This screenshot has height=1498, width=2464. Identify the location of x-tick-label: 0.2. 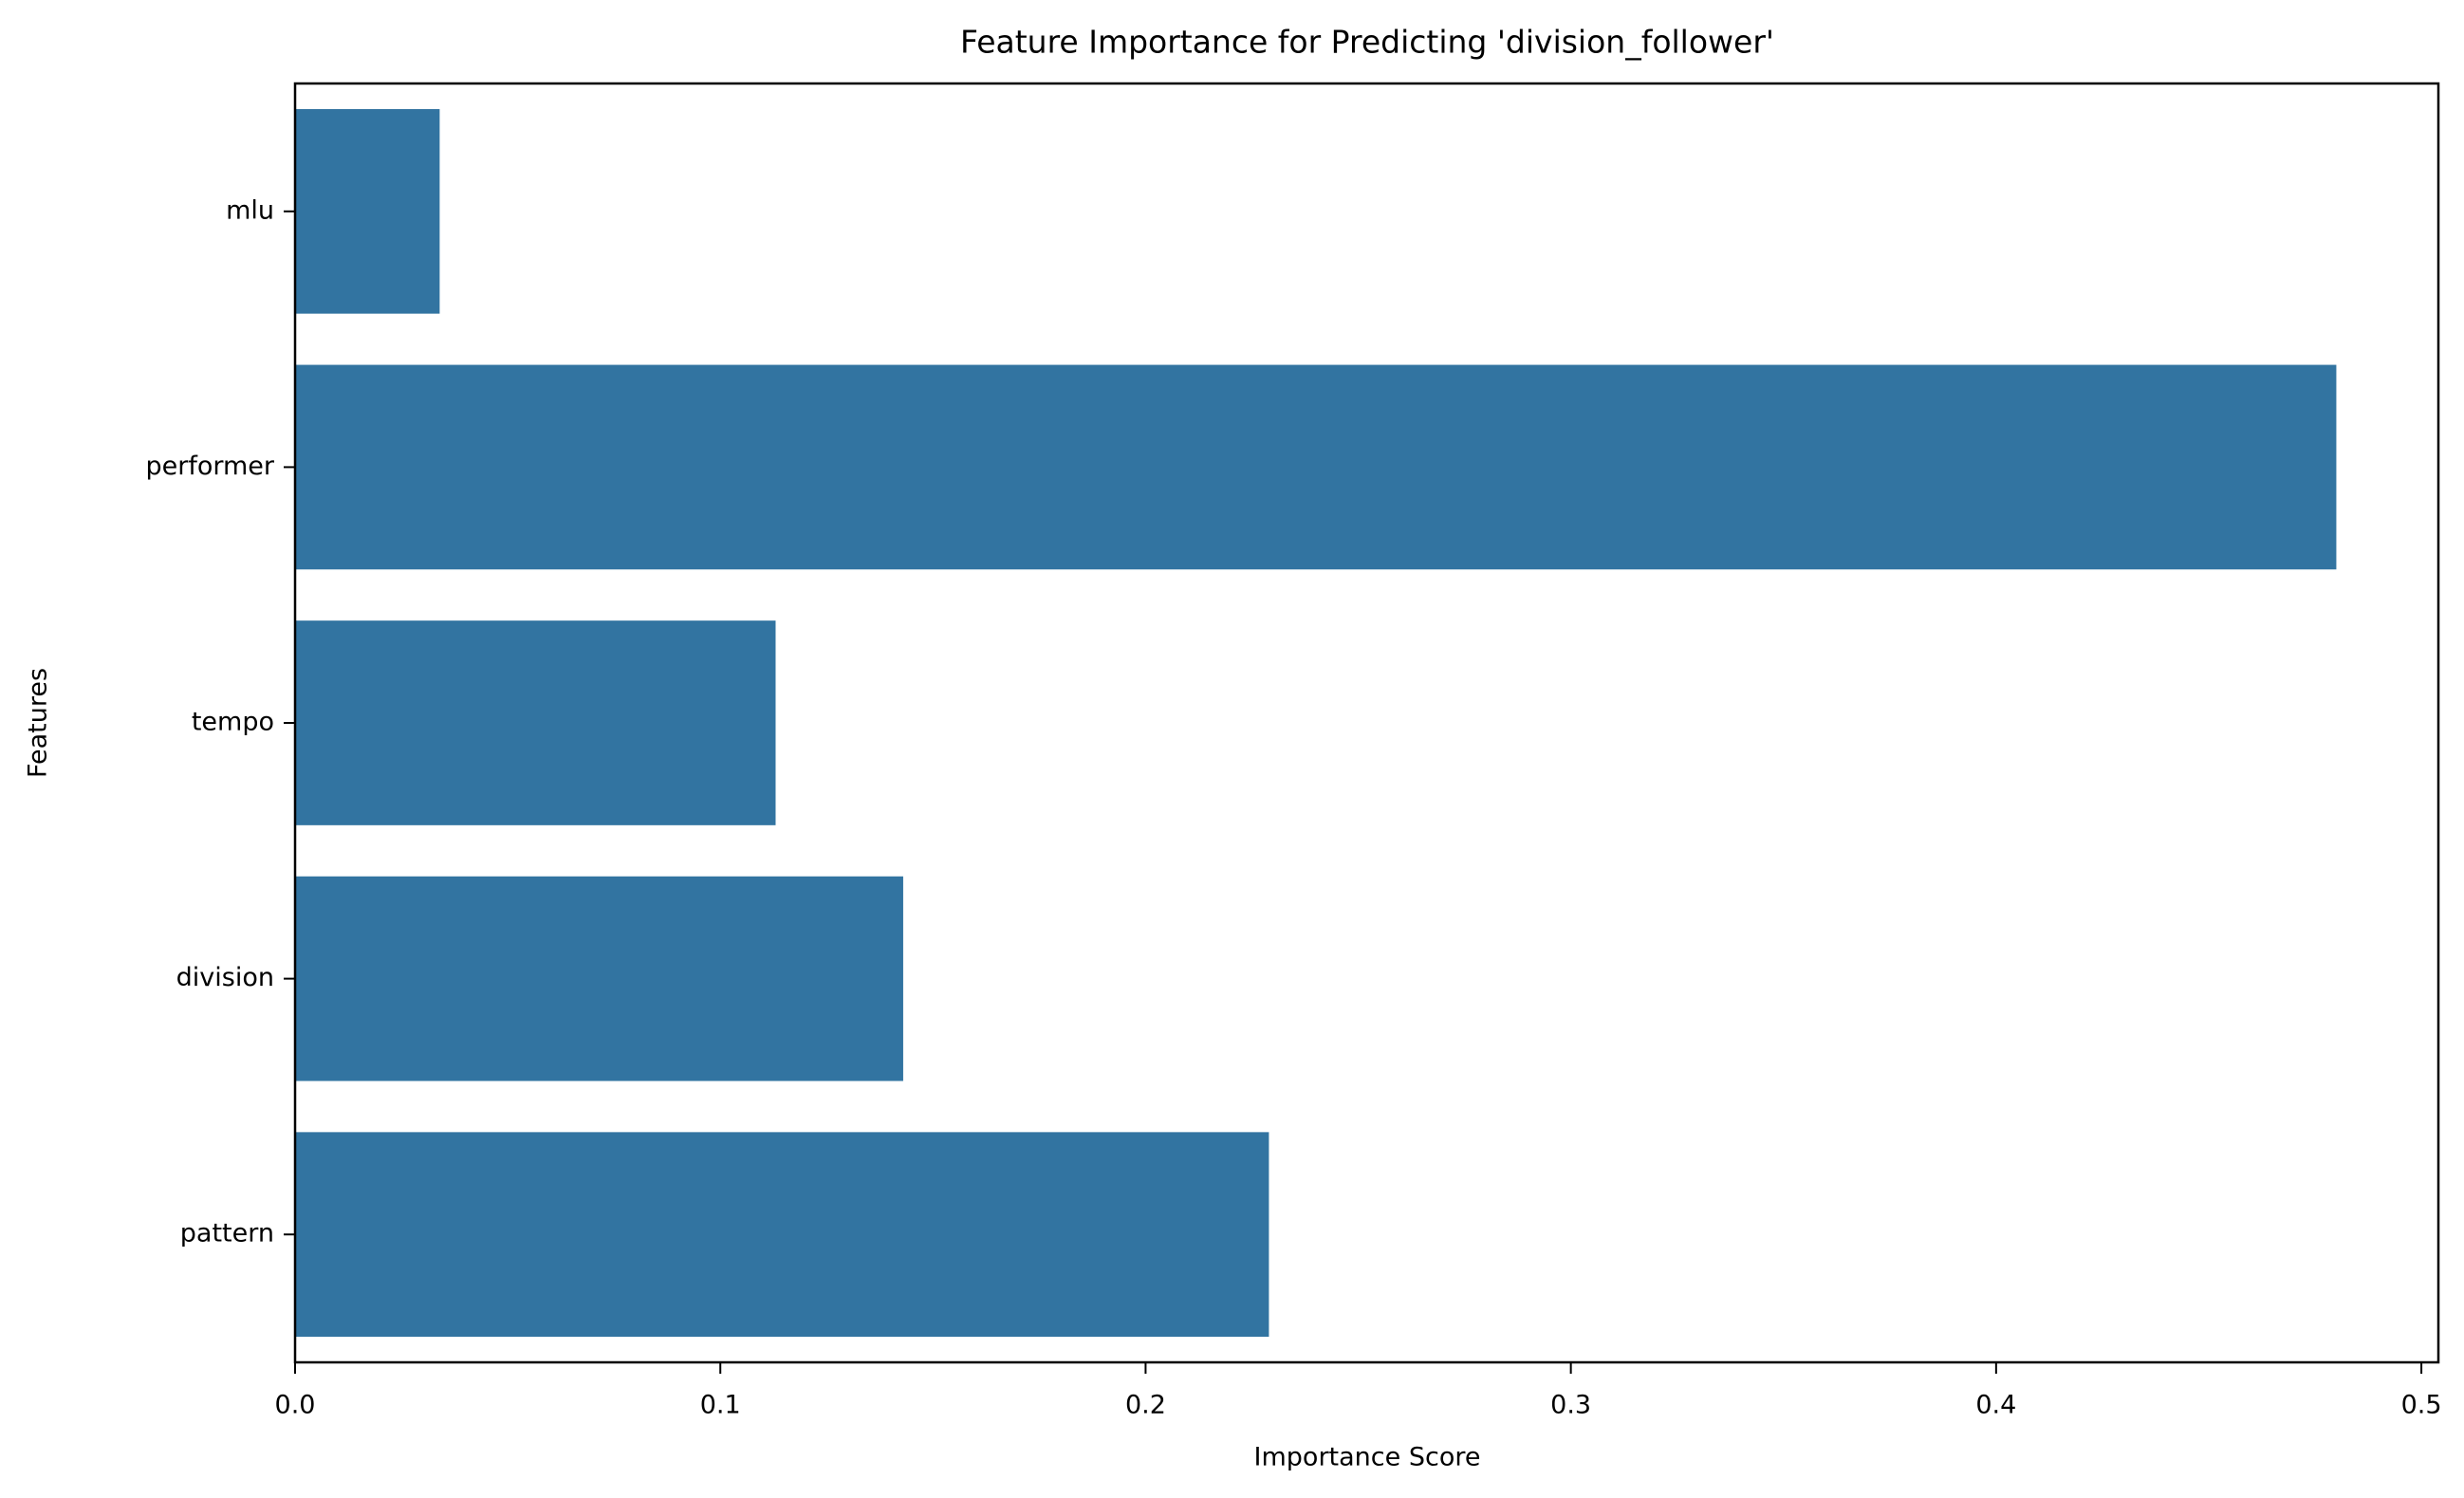
(1145, 1405).